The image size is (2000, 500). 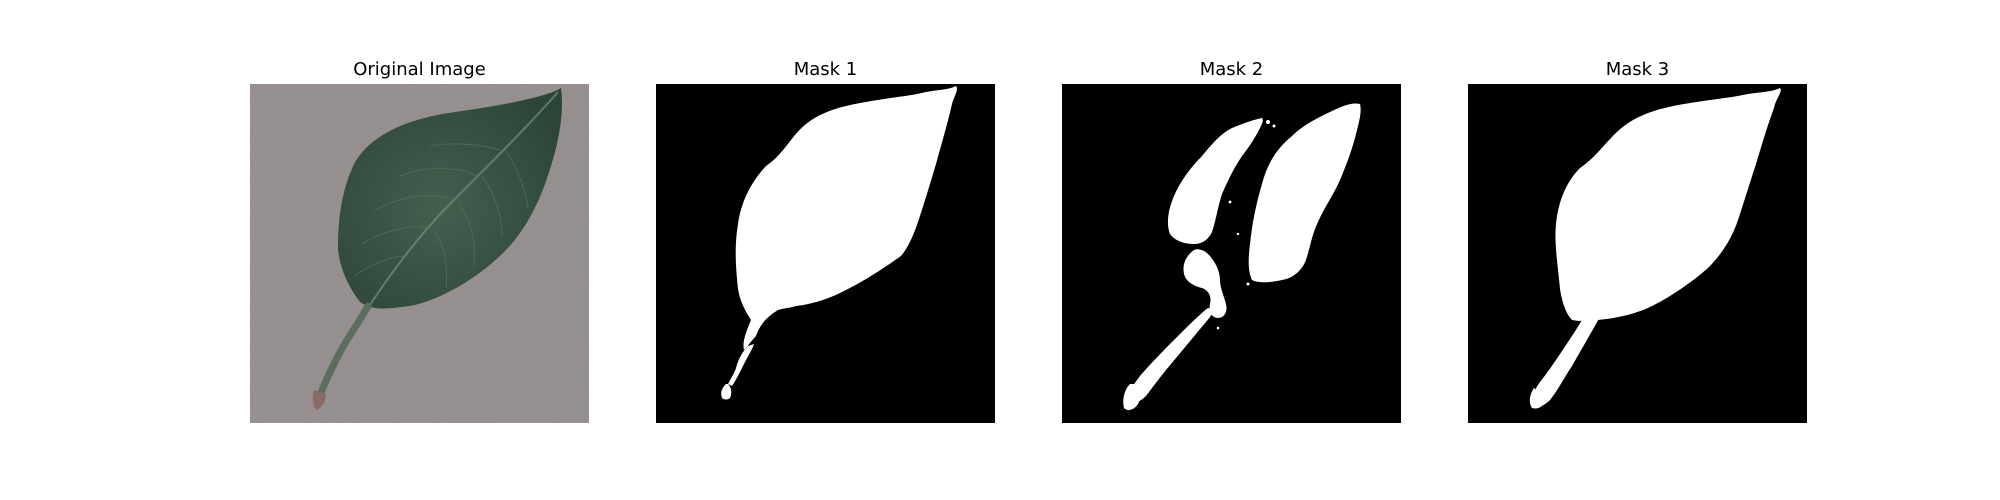 I want to click on original-image, so click(x=419, y=253).